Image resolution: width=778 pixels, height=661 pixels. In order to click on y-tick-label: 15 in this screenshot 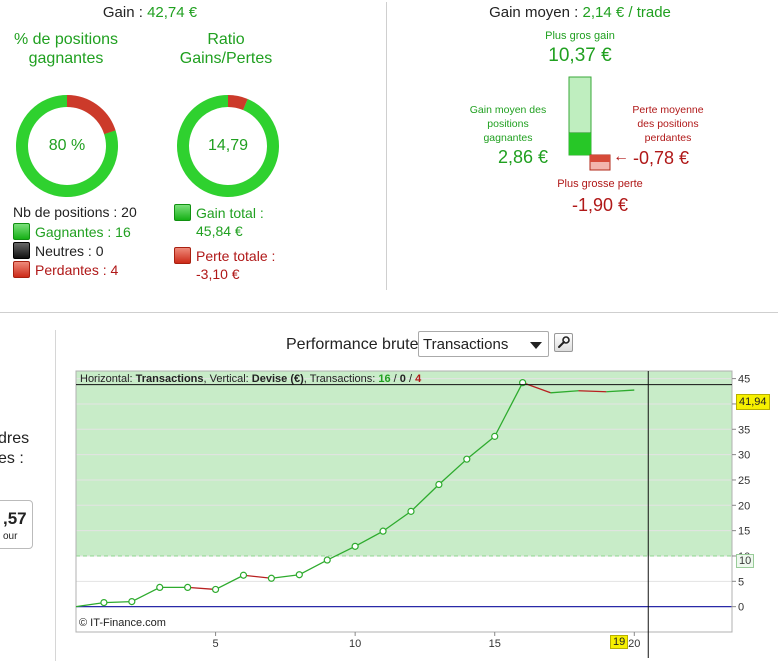, I will do `click(744, 532)`.